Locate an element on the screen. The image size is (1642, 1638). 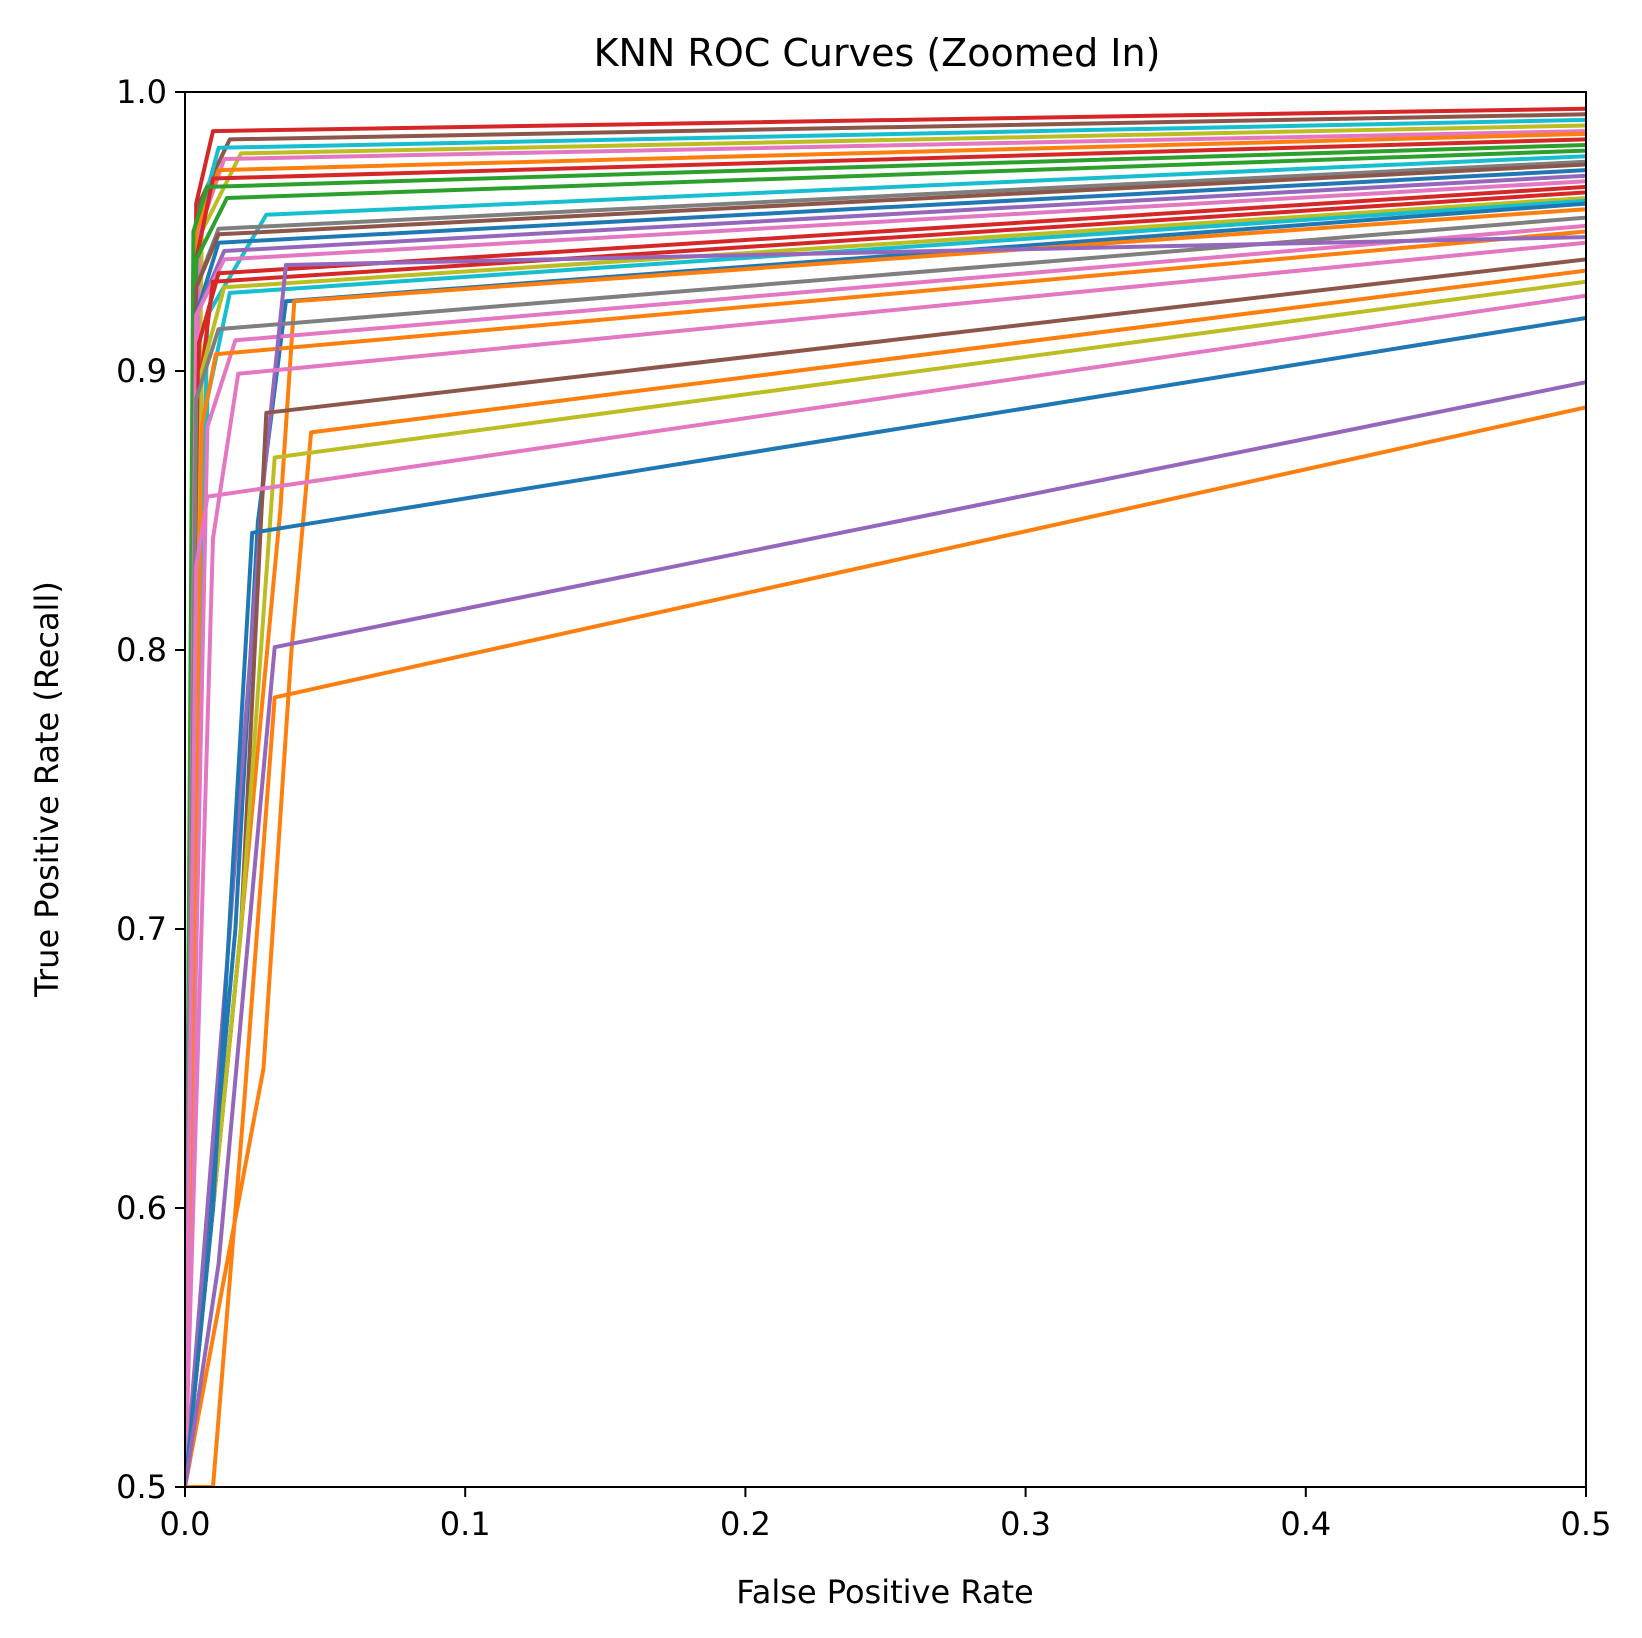
y-tick-label: 0.6 is located at coordinates (141, 1208).